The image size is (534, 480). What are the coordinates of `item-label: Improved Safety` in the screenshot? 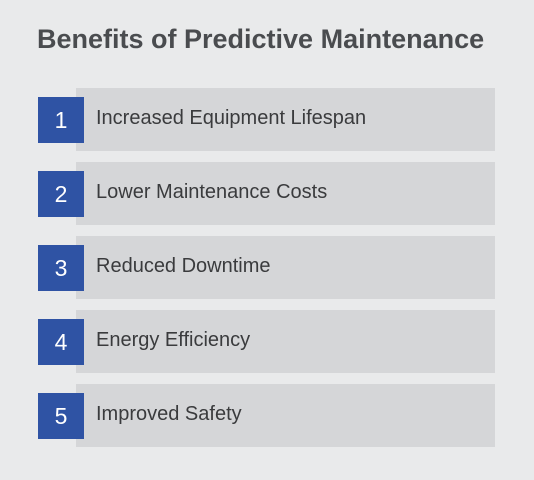 It's located at (169, 413).